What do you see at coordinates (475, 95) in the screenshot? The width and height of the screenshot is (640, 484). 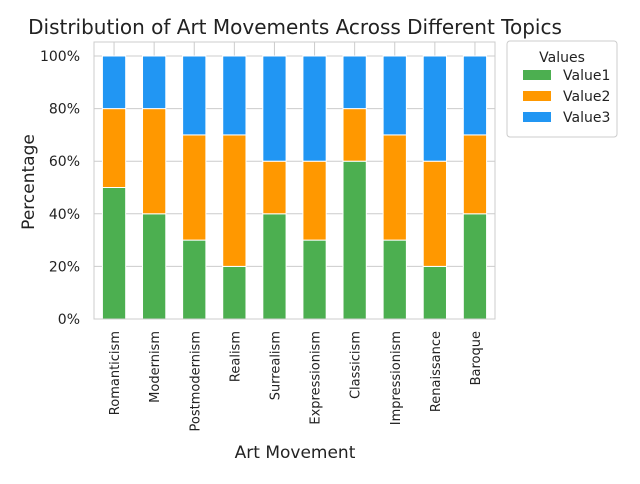 I see `bar-value3-baroque` at bounding box center [475, 95].